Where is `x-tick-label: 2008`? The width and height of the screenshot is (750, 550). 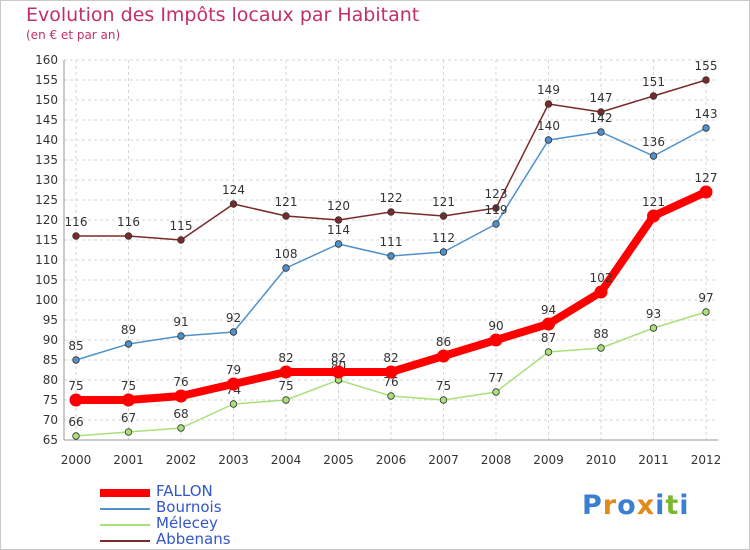
x-tick-label: 2008 is located at coordinates (496, 460).